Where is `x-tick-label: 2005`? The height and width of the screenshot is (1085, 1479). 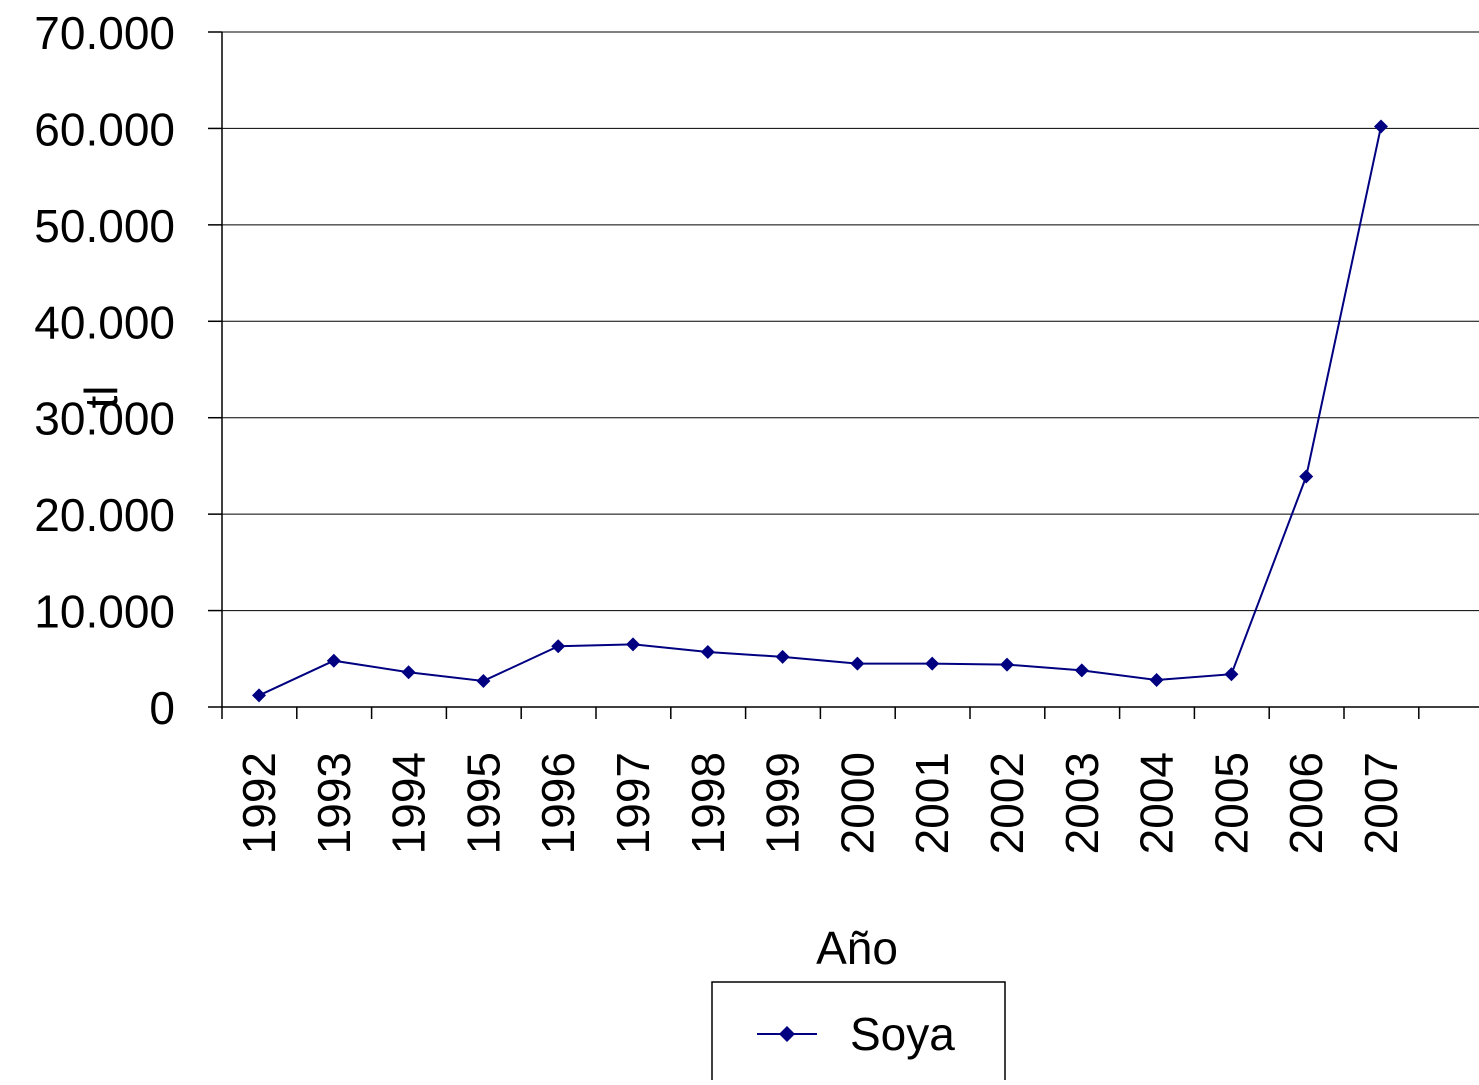 x-tick-label: 2005 is located at coordinates (1231, 803).